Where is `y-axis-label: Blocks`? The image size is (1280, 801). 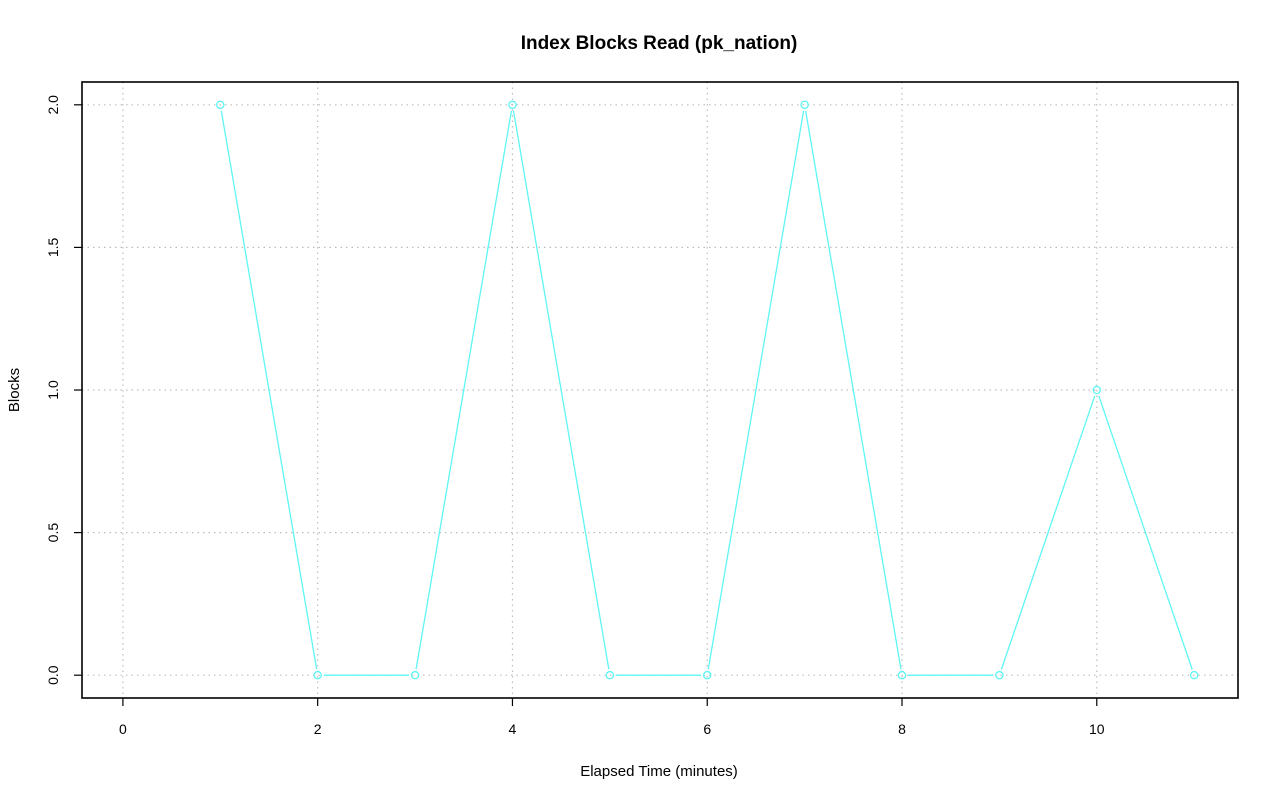
y-axis-label: Blocks is located at coordinates (14, 390).